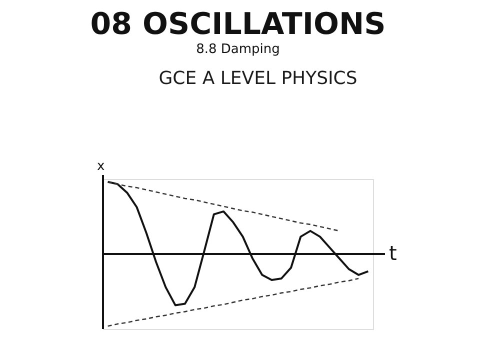 This screenshot has height=360, width=480. Describe the element at coordinates (238, 49) in the screenshot. I see `chart-subtitle: 8.8 Damping` at that location.